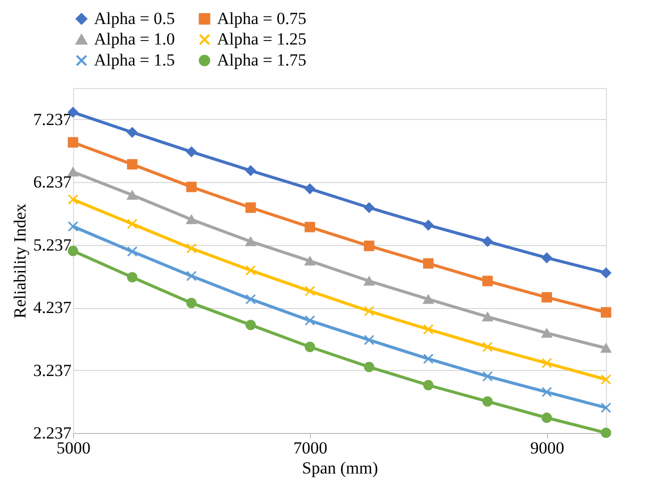 Image resolution: width=654 pixels, height=486 pixels. I want to click on legend-label: Alpha = 0.5, so click(134, 18).